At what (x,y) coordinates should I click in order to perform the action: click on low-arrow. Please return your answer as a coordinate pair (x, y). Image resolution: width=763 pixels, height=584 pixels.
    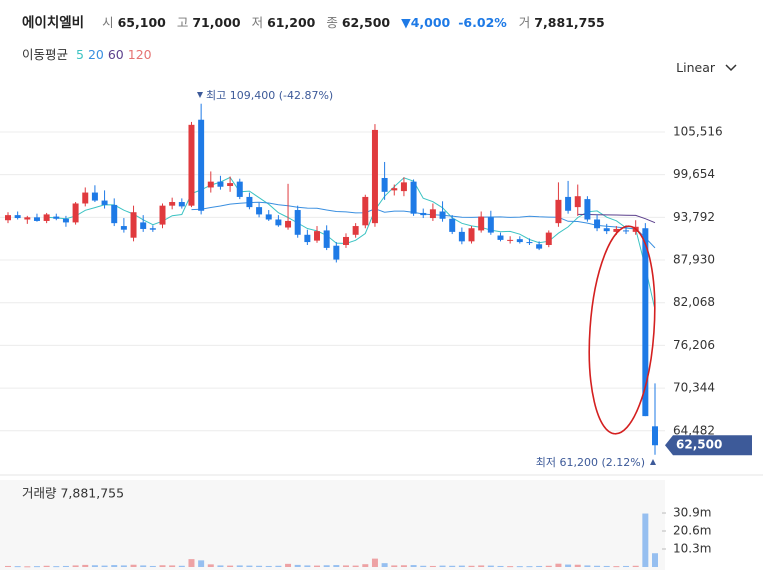
    Looking at the image, I should click on (653, 462).